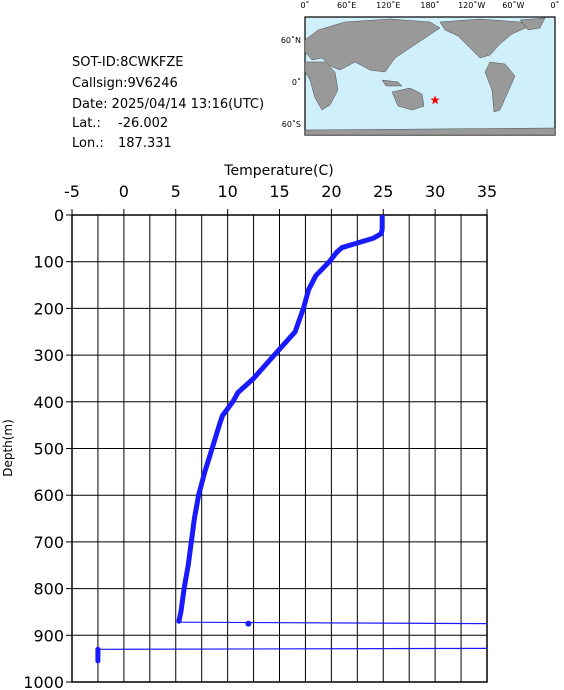 Image resolution: width=564 pixels, height=690 pixels. I want to click on map-lon-label: 60˚E, so click(346, 5).